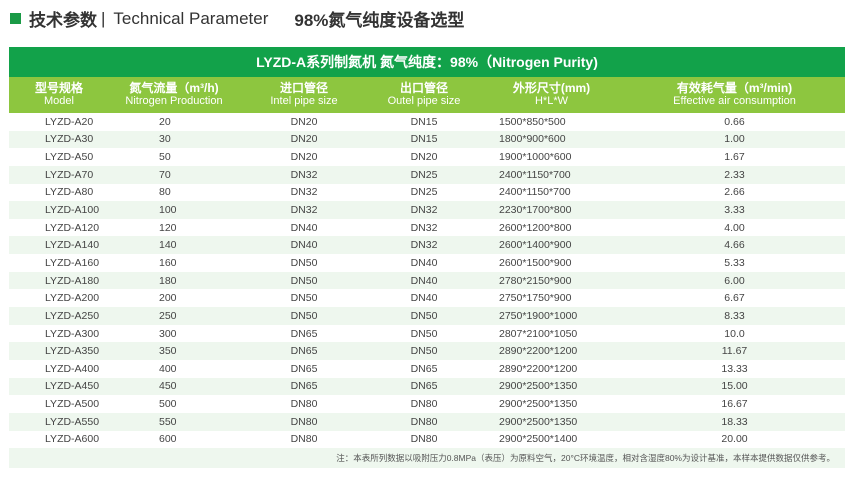 The width and height of the screenshot is (850, 490). I want to click on table-cell: 13.33, so click(734, 368).